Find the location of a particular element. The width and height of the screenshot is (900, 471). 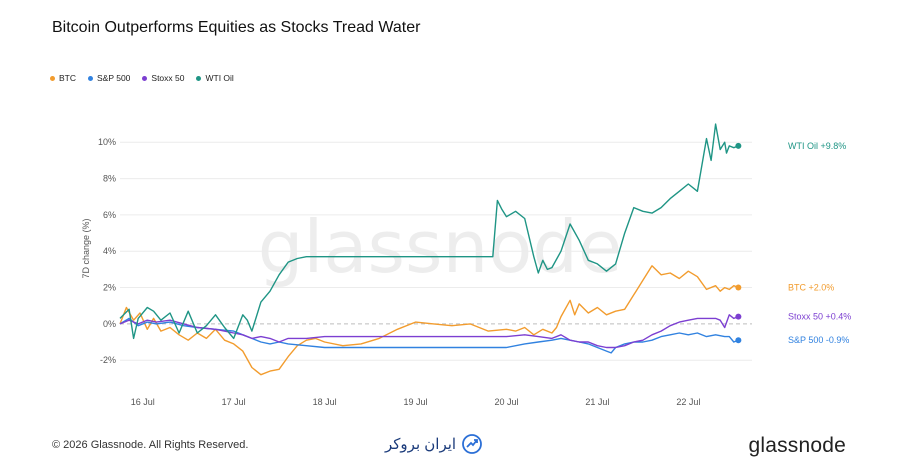

y-tick-label: 0% is located at coordinates (109, 324).